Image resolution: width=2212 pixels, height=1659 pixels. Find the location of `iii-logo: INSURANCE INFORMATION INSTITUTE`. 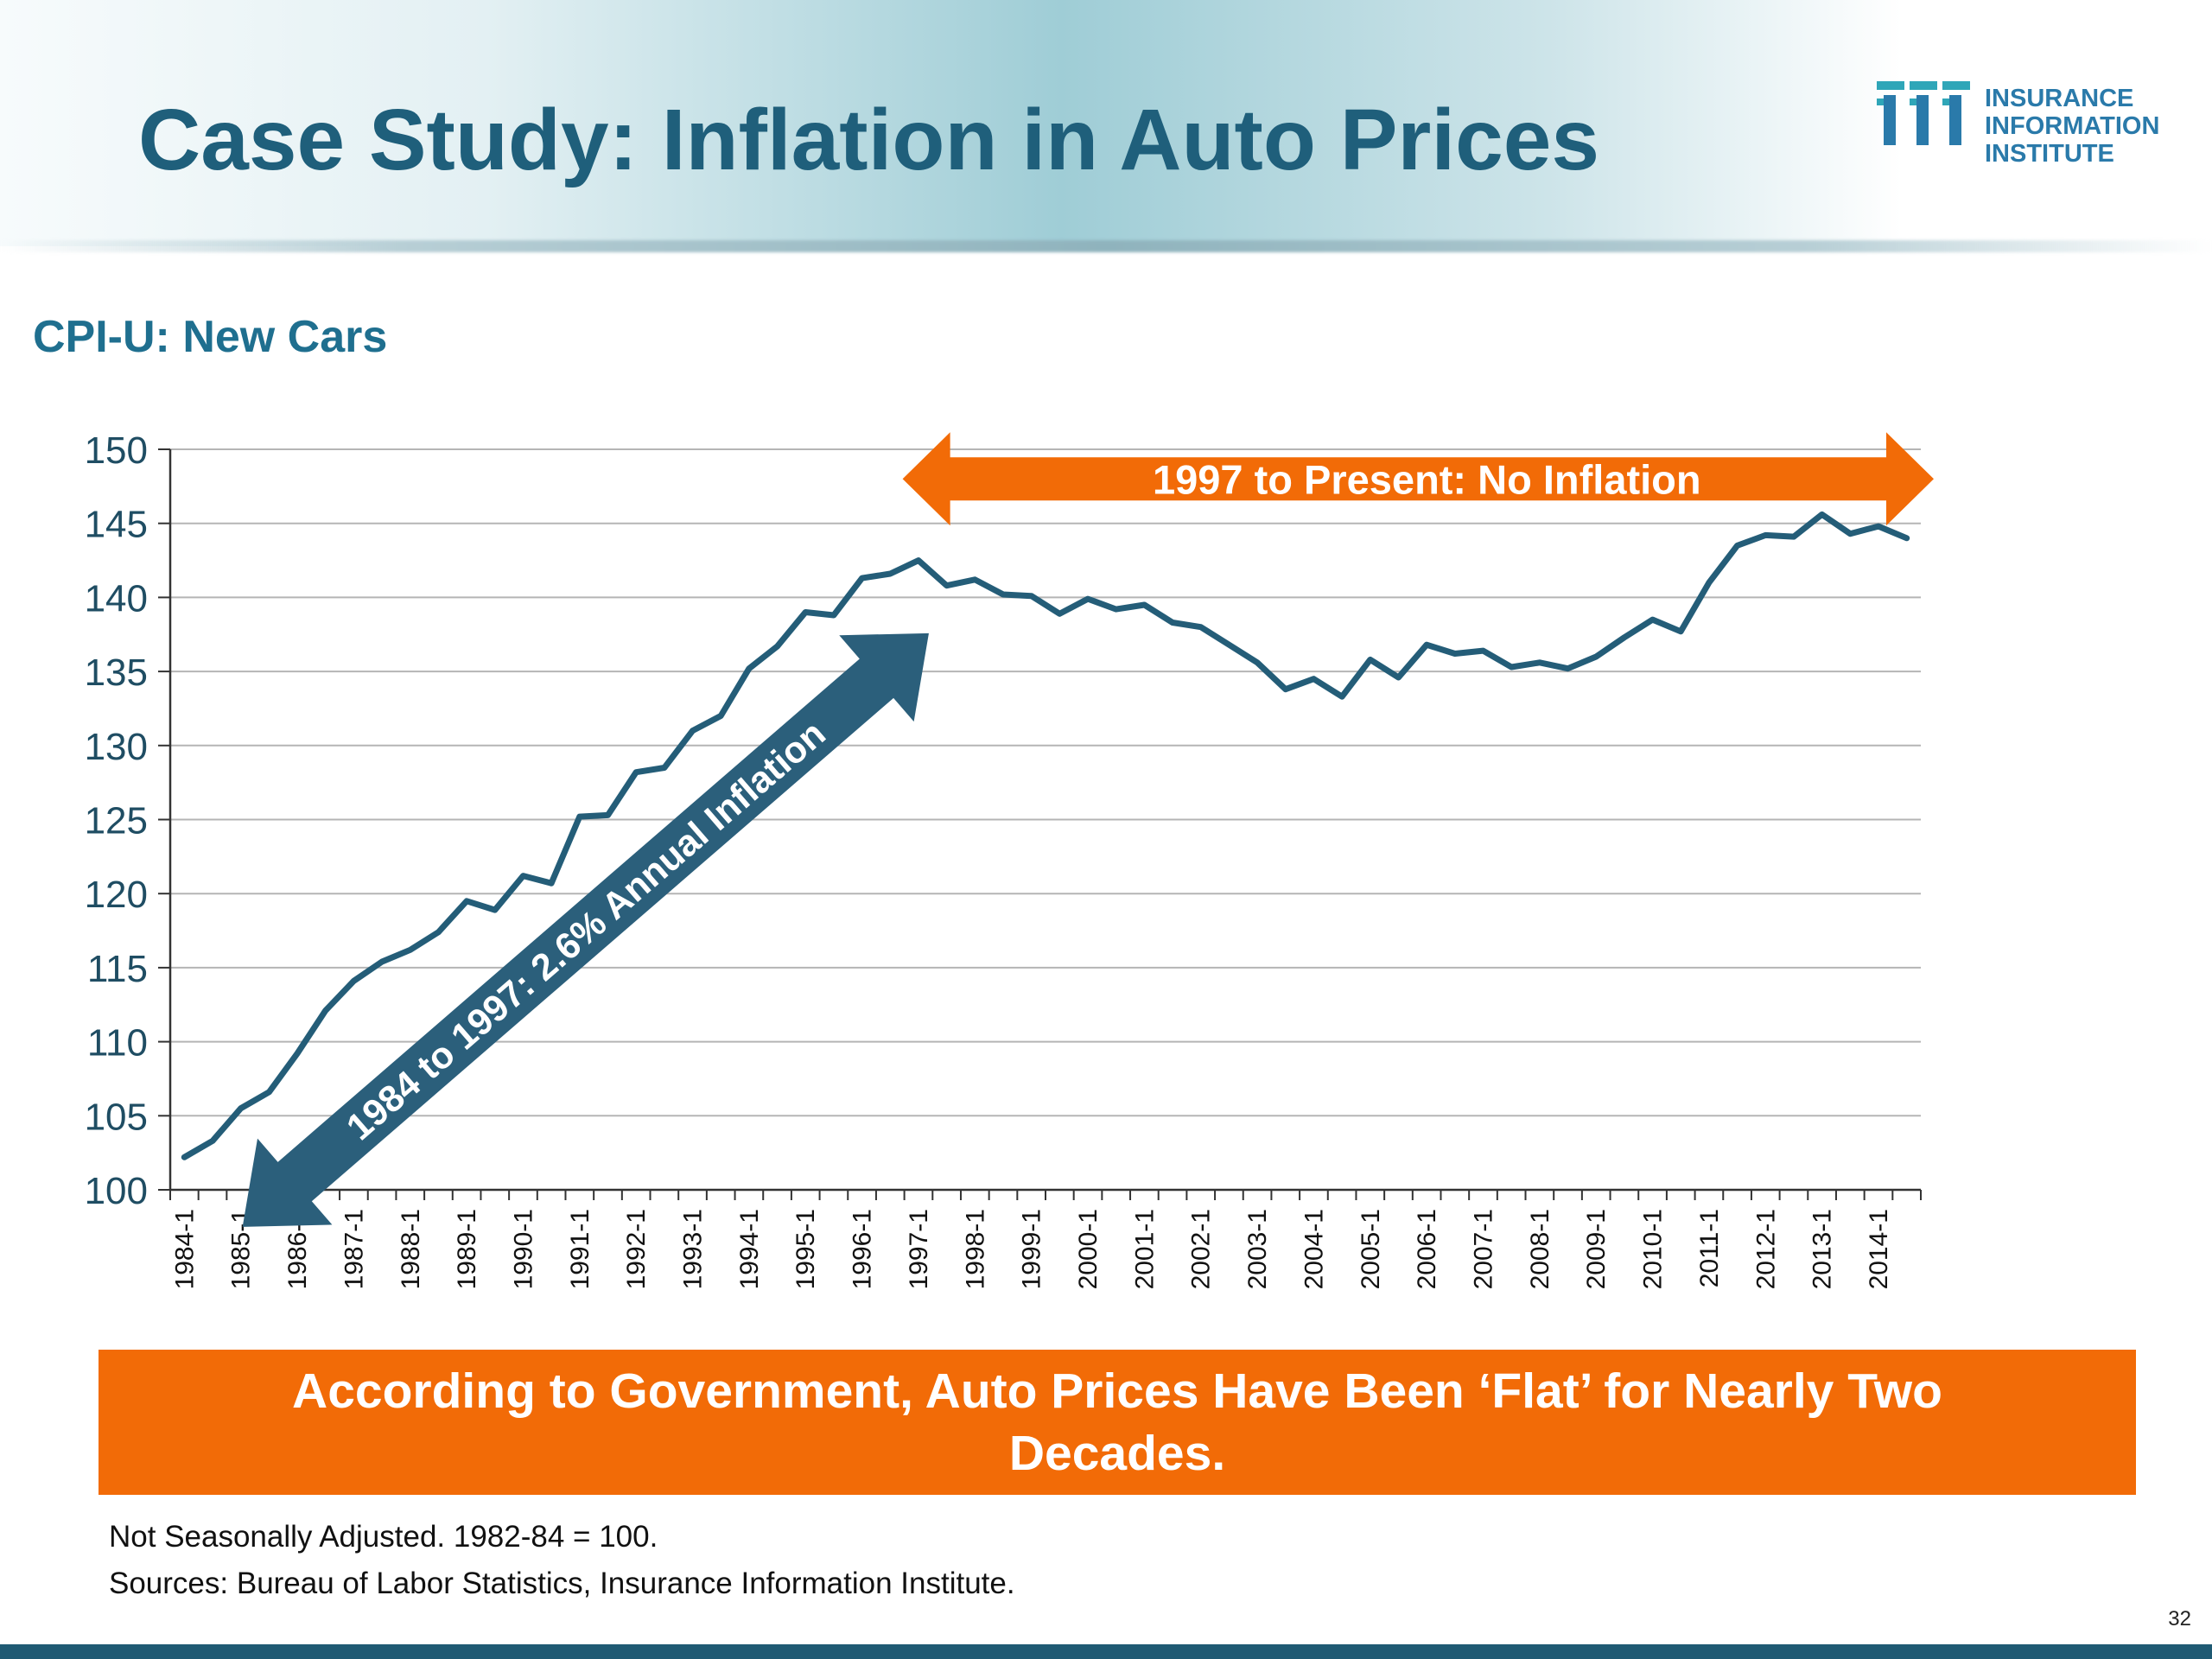

iii-logo: INSURANCE INFORMATION INSTITUTE is located at coordinates (2032, 127).